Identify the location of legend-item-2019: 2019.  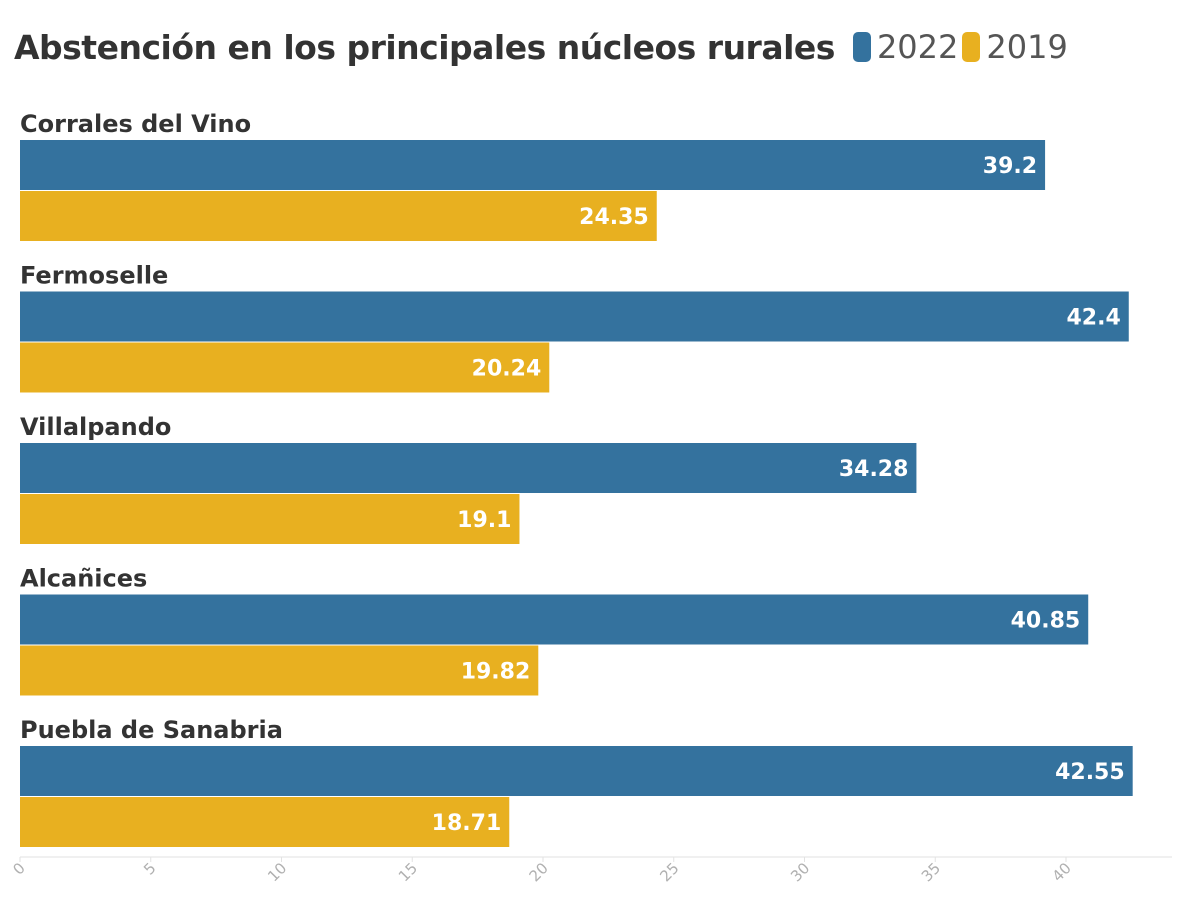
(1015, 47).